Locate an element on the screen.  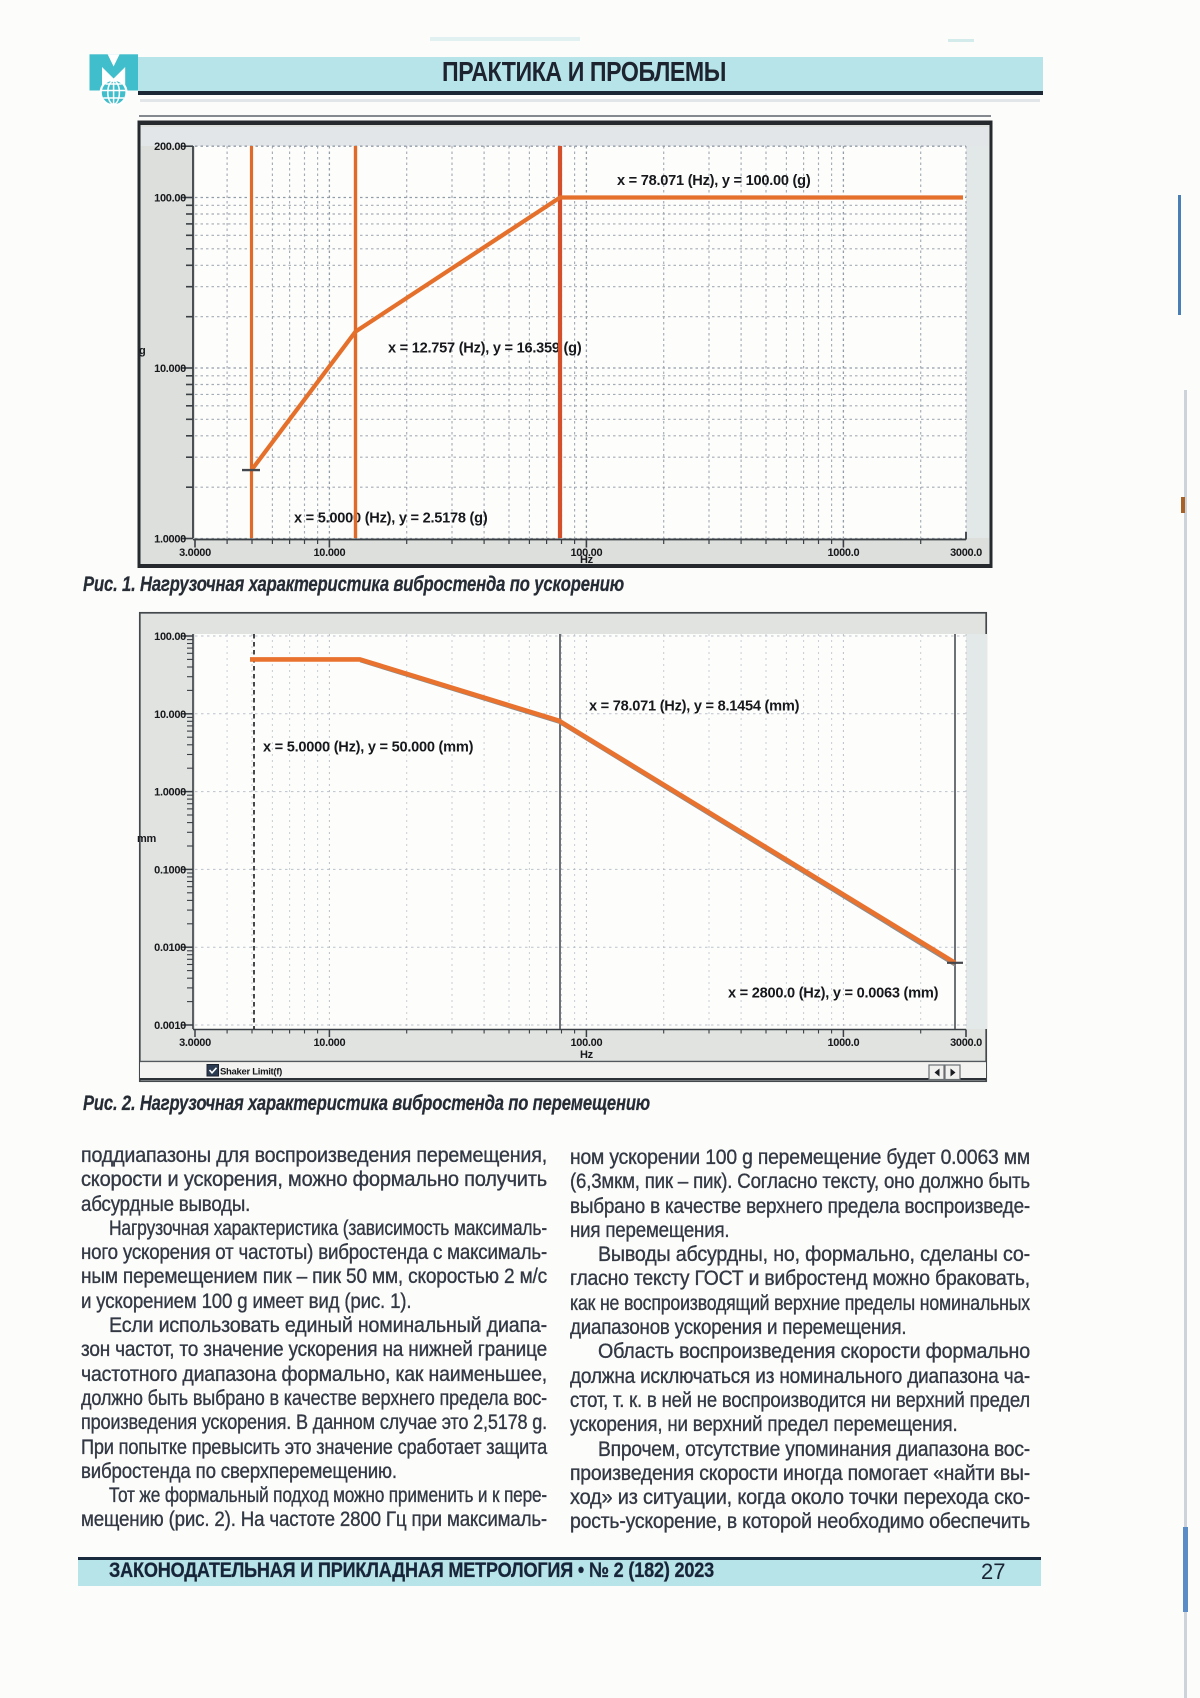
svg-text: 0.0010 is located at coordinates (170, 1026).